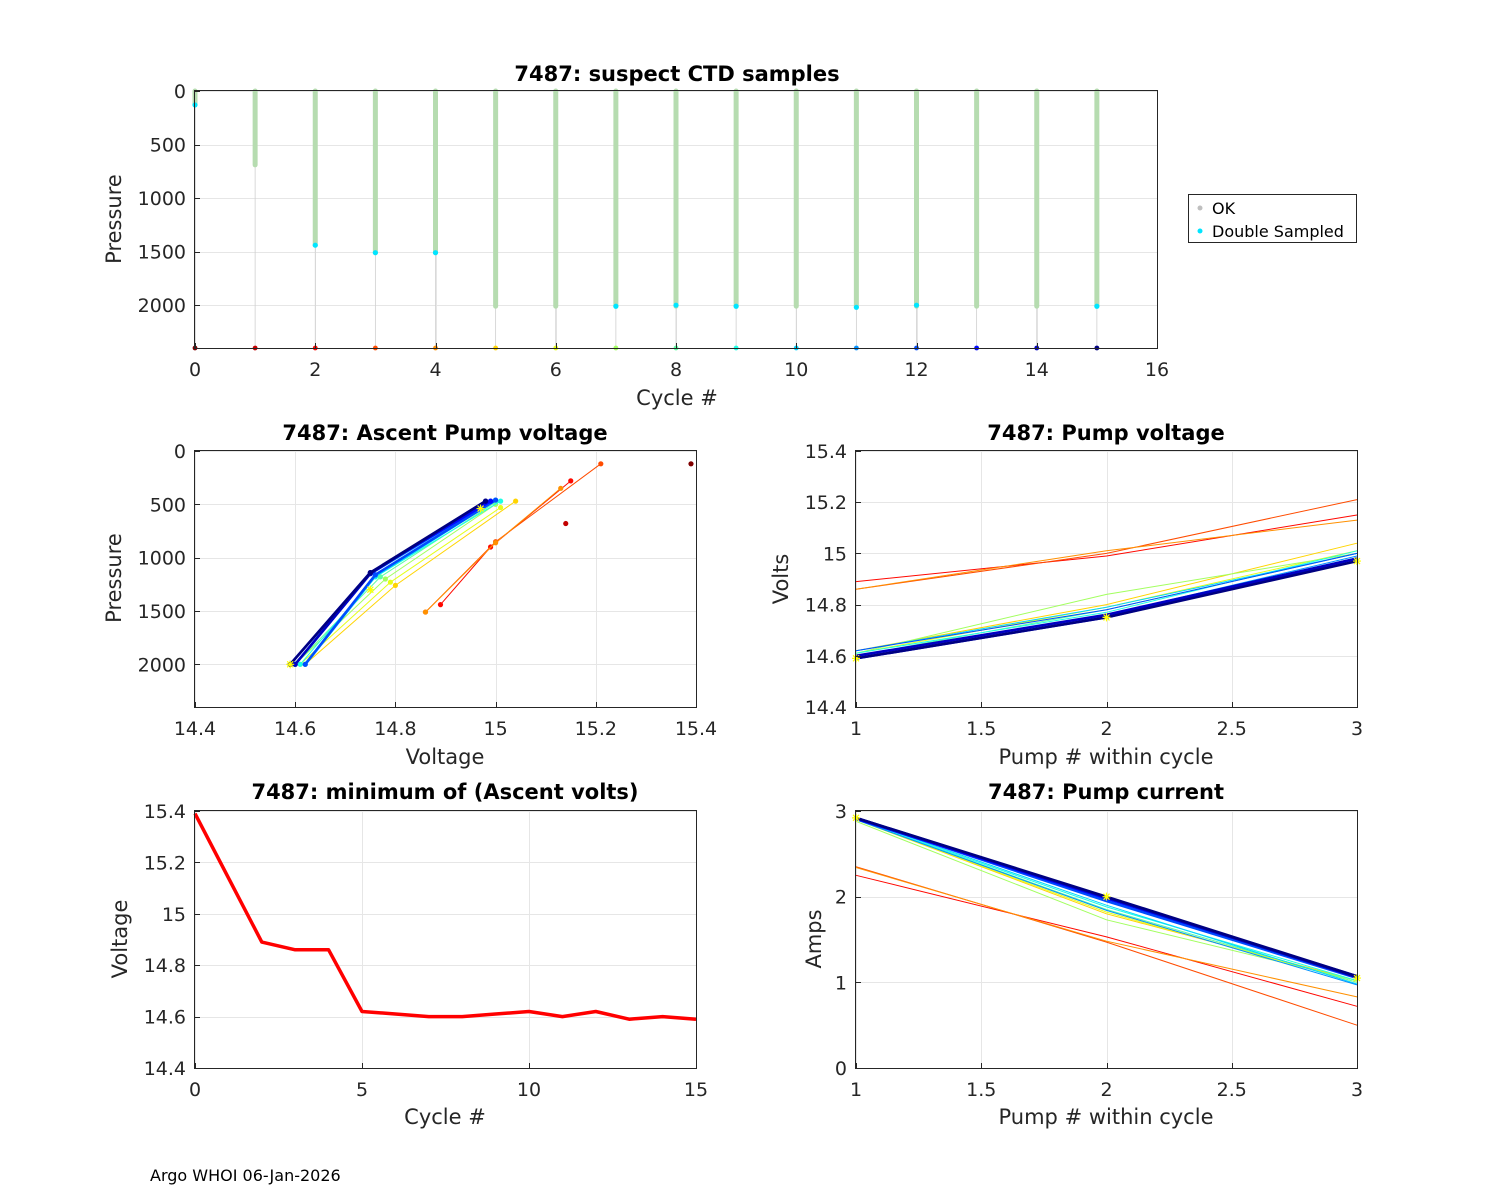  Describe the element at coordinates (195, 370) in the screenshot. I see `ctd-xtick-label: 0` at that location.